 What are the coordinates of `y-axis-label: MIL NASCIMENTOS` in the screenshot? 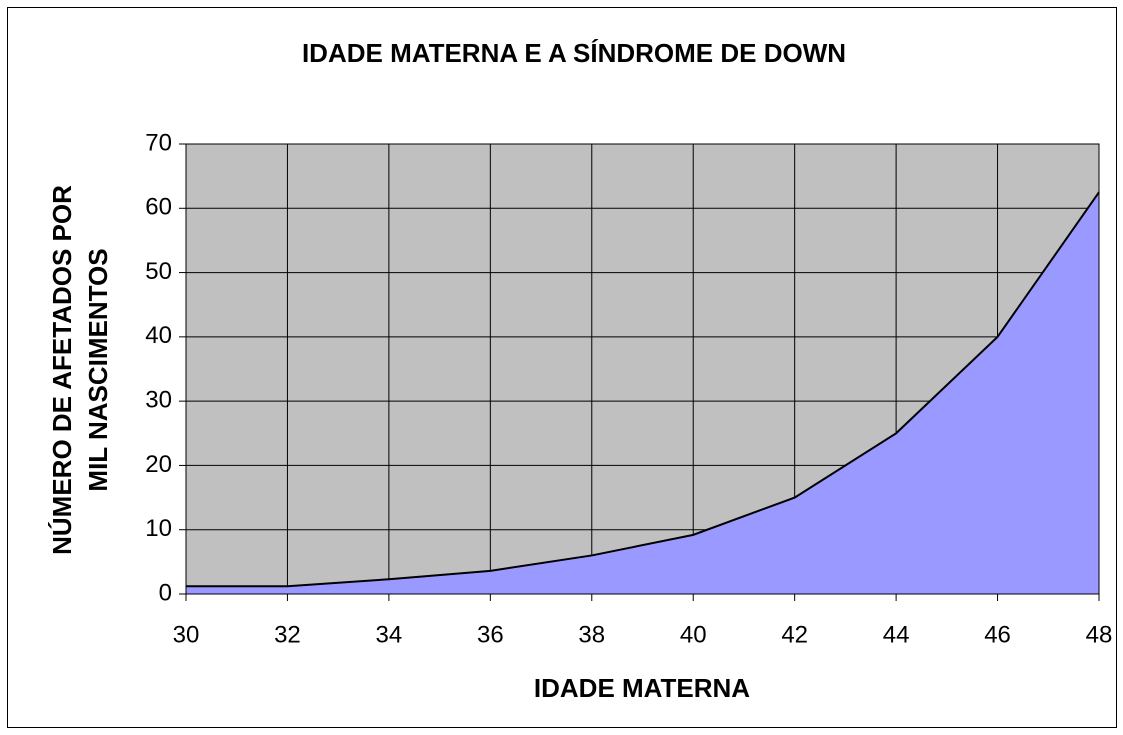 It's located at (98, 369).